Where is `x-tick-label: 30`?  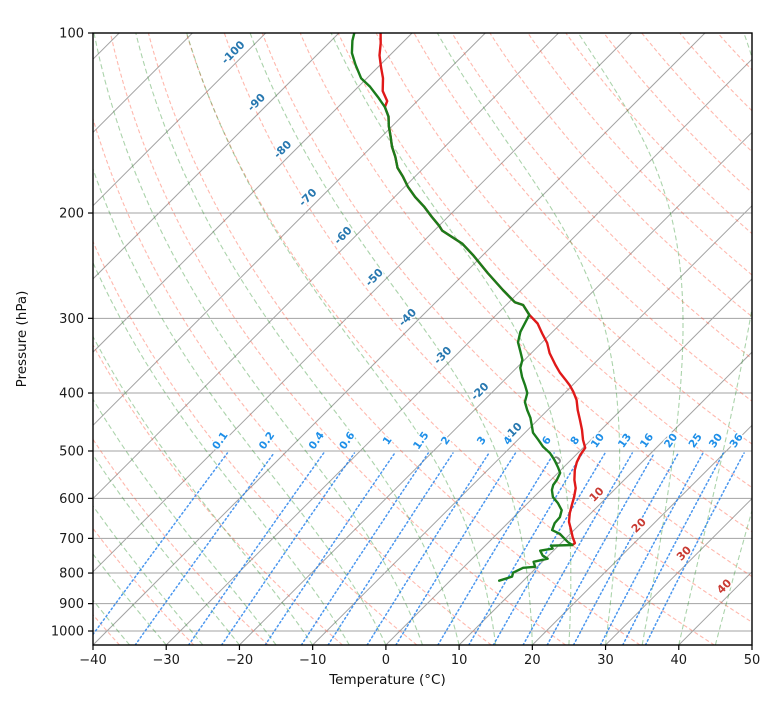 x-tick-label: 30 is located at coordinates (605, 660).